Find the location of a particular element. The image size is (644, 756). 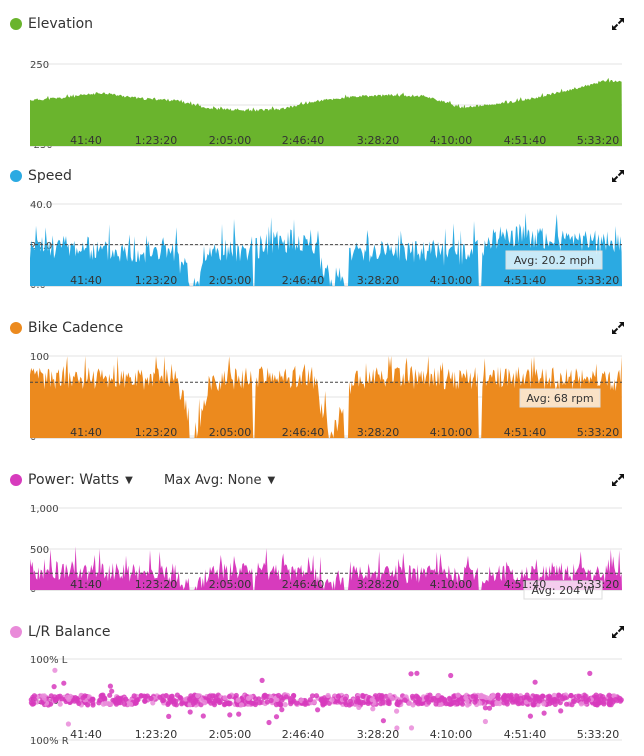

speed-legend-dot is located at coordinates (16, 176).